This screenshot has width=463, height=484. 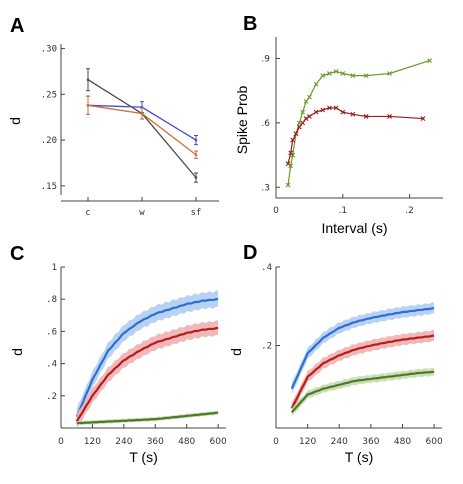 I want to click on panel-d-y-tick-label: .4, so click(x=266, y=268).